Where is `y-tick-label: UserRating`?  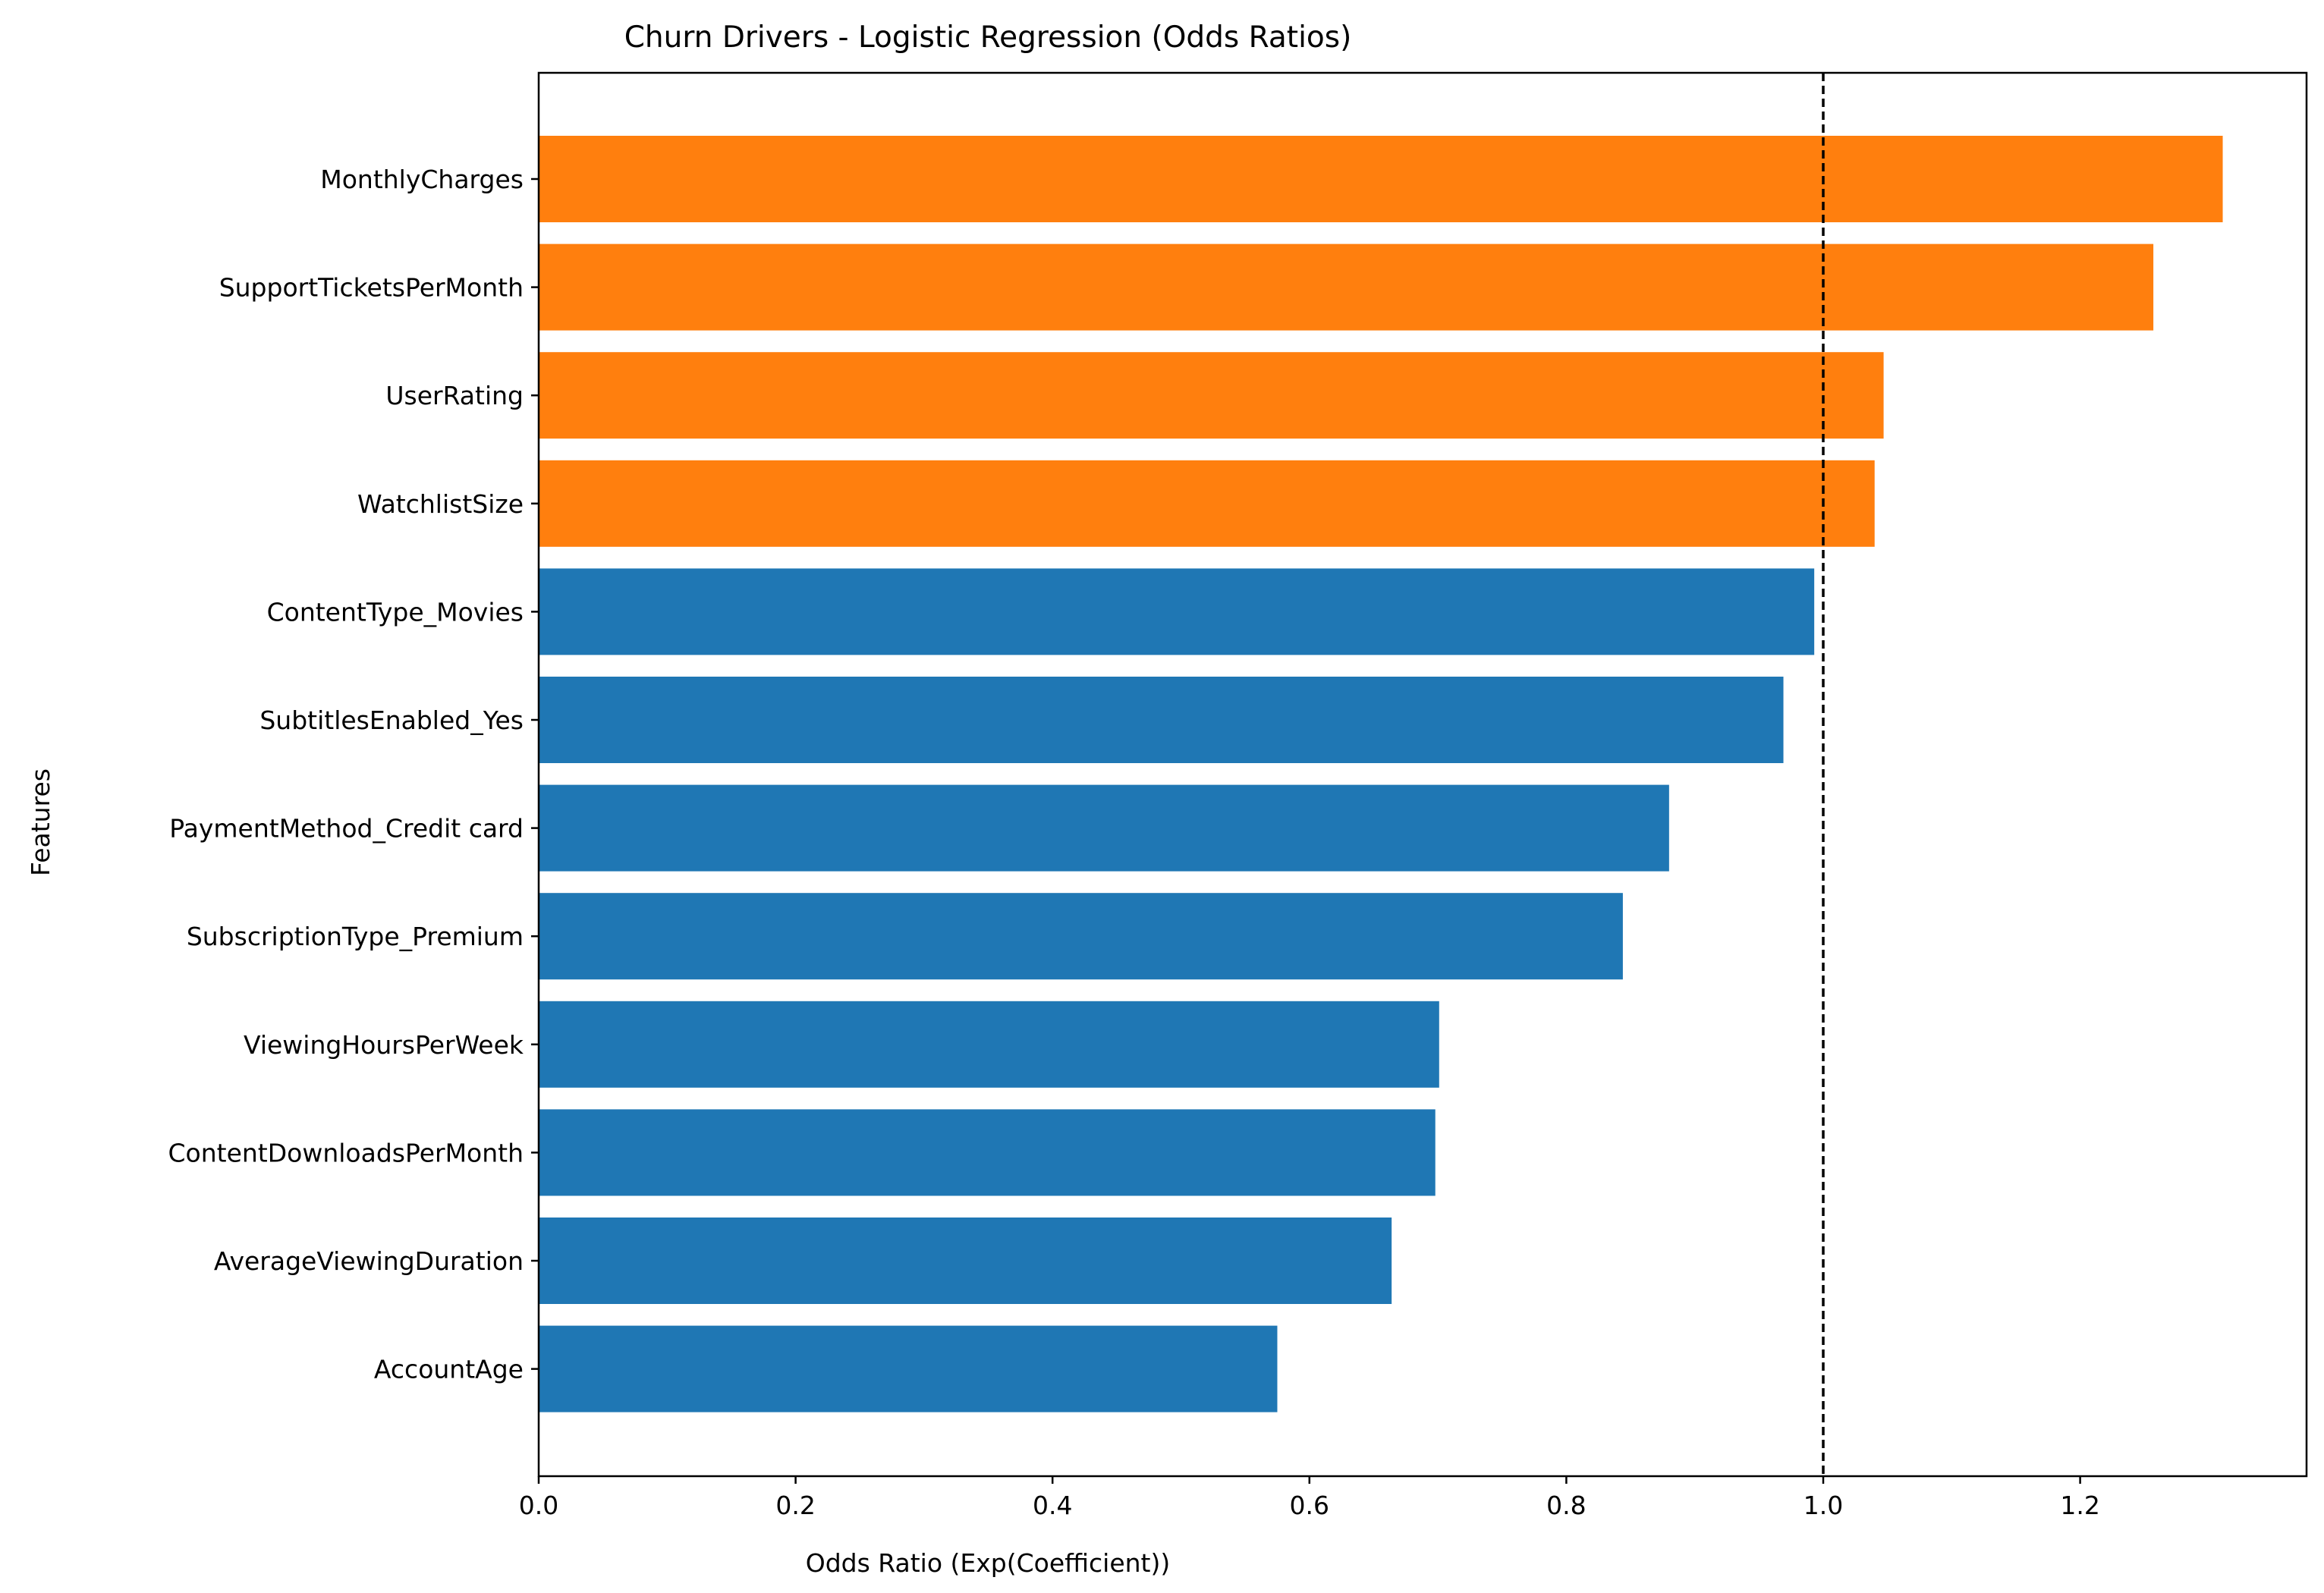
y-tick-label: UserRating is located at coordinates (454, 395).